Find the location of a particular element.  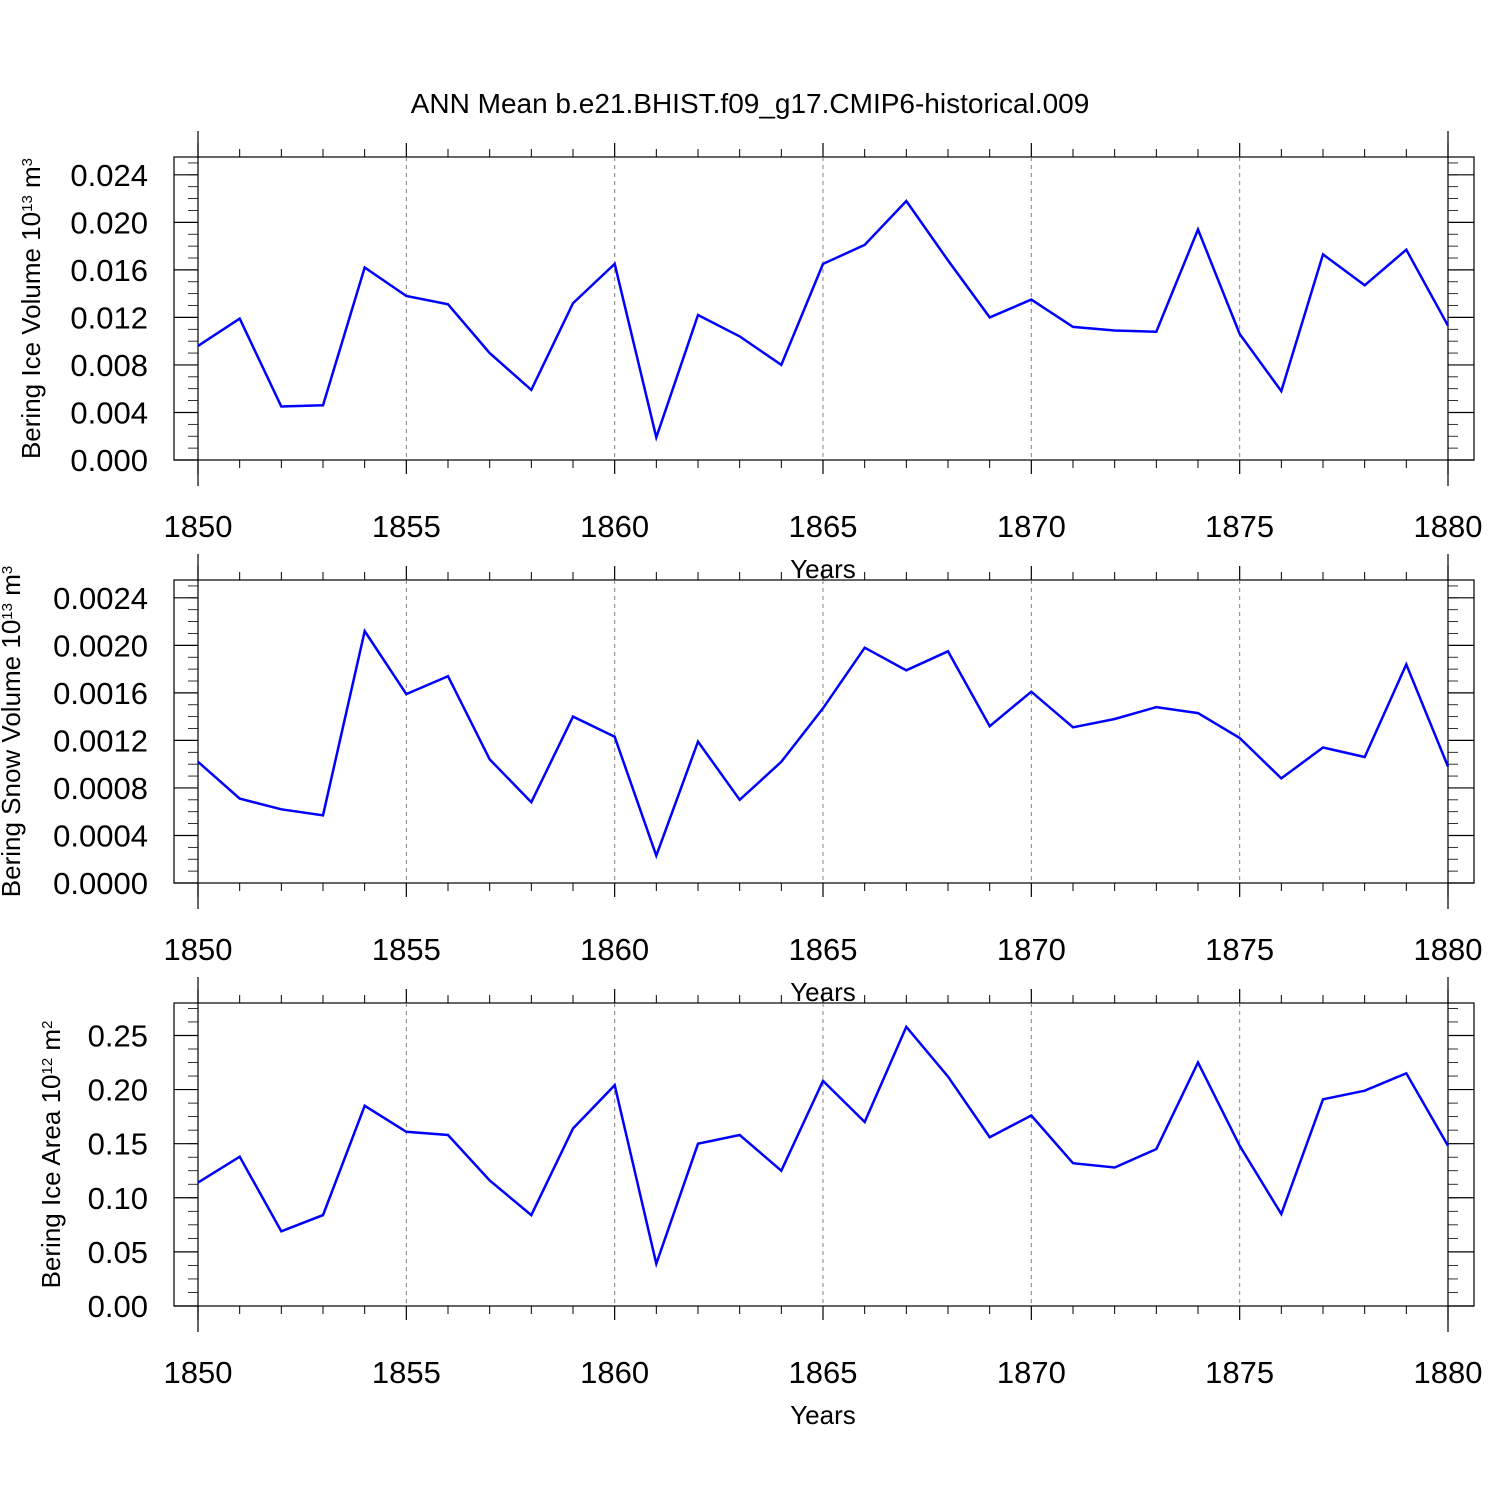

y-tick-label: 0.0020 is located at coordinates (100, 645).